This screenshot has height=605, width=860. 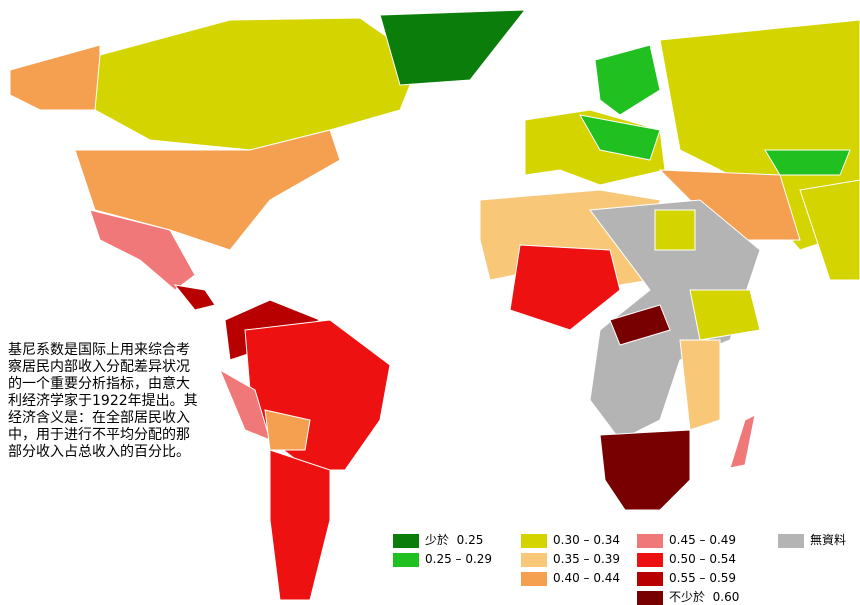 I want to click on east-africa, so click(x=700, y=385).